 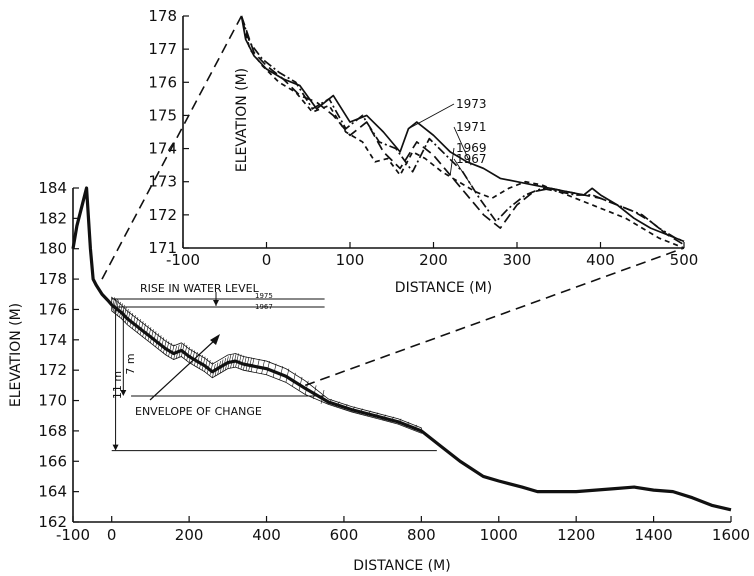 What do you see at coordinates (576, 535) in the screenshot?
I see `x-tick-label: 1200` at bounding box center [576, 535].